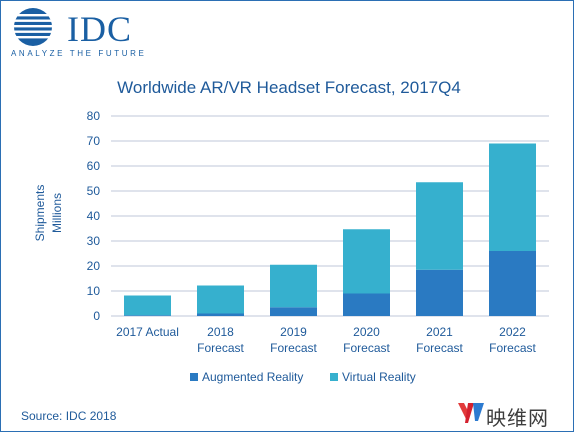 The image size is (576, 435). Describe the element at coordinates (96, 316) in the screenshot. I see `y-tick-label: 0` at that location.